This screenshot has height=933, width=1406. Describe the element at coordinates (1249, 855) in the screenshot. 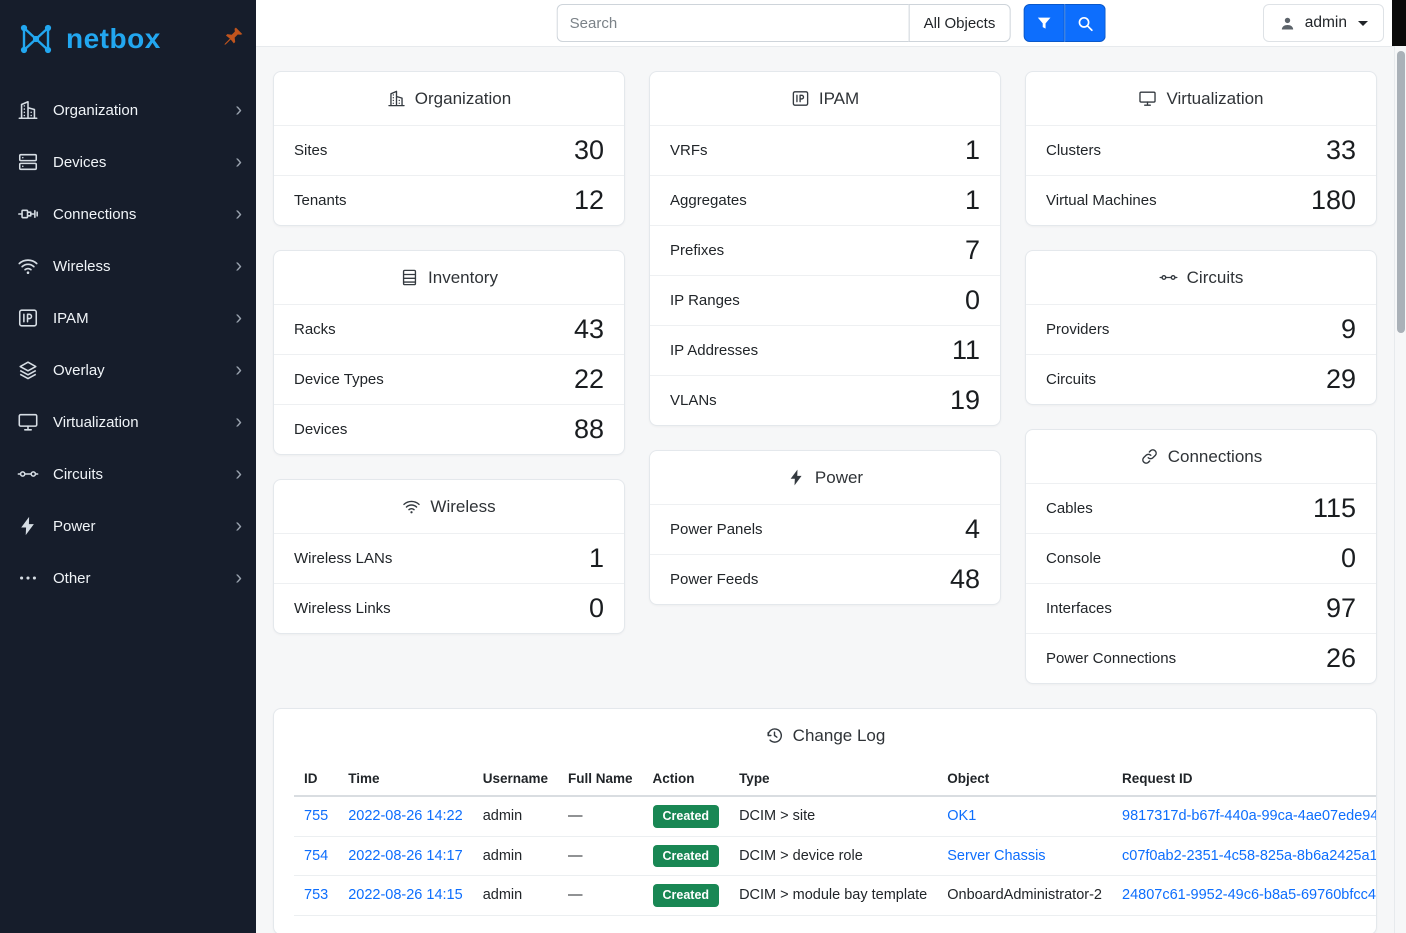

I see `request-id-link: c07f0ab2-2351-4c58-825a-8b6a2425a1ab` at that location.